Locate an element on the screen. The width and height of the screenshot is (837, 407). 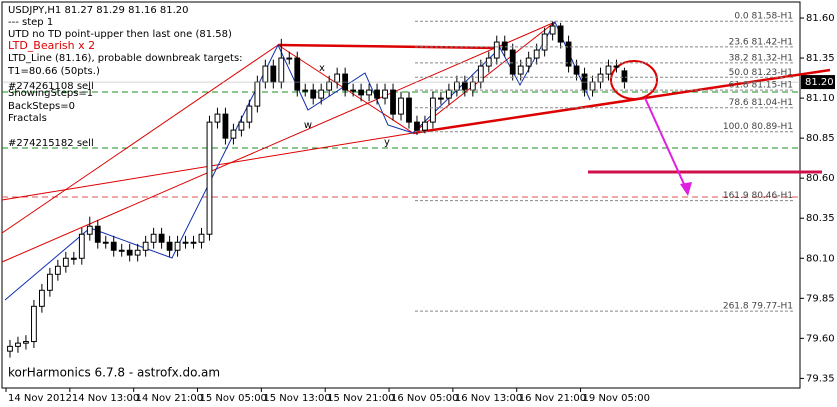
signal: LTD_Bearish x 2 is located at coordinates (51, 45).